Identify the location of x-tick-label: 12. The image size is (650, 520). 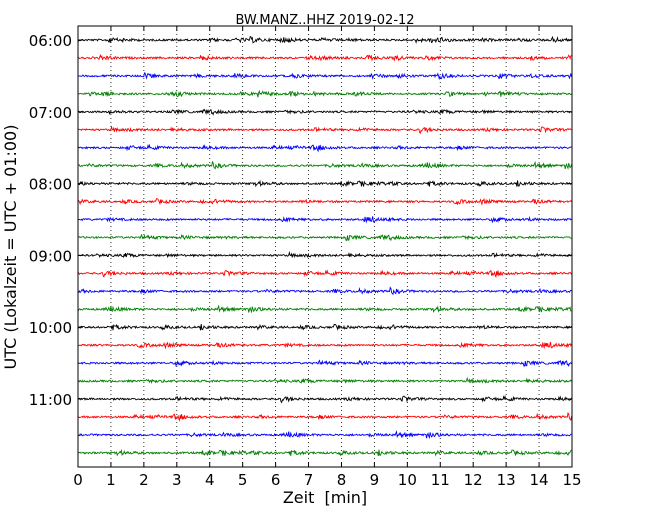
(473, 480).